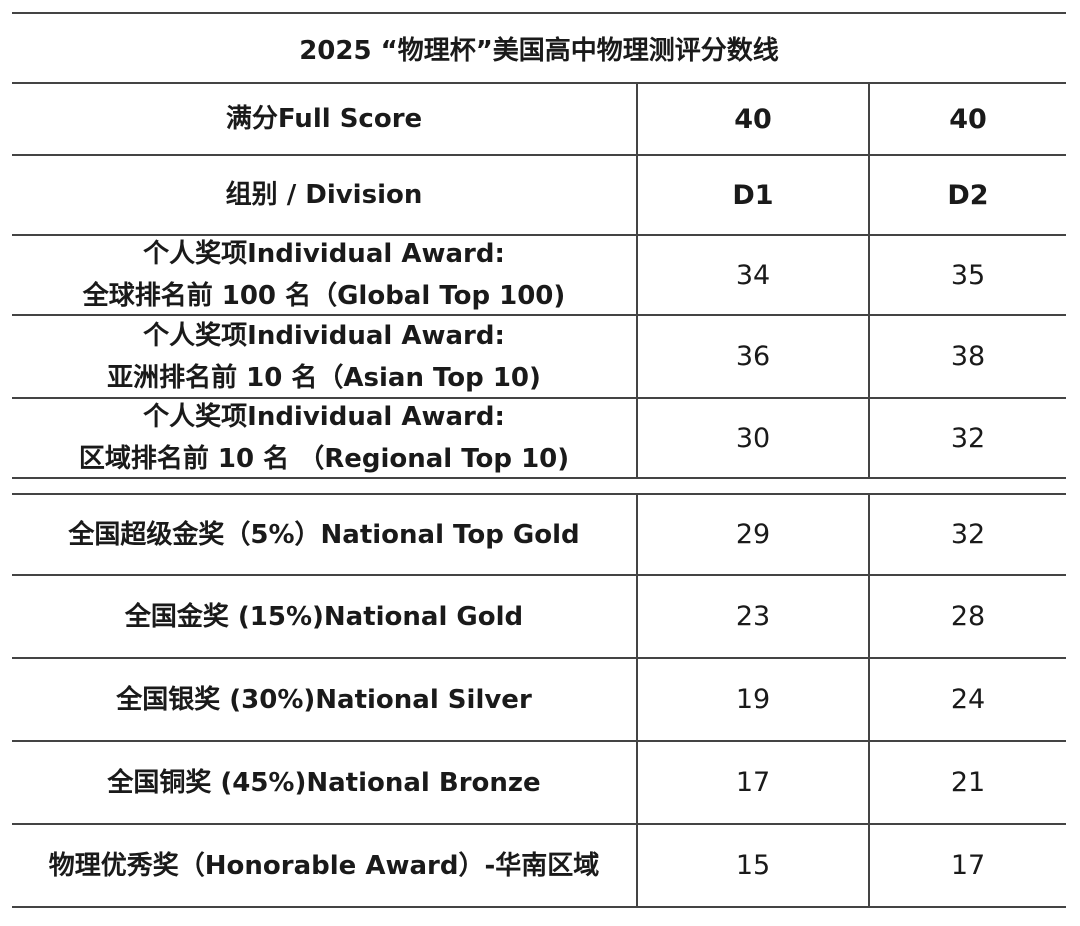 Image resolution: width=1080 pixels, height=926 pixels. Describe the element at coordinates (967, 616) in the screenshot. I see `national-gold-d2: 28` at that location.